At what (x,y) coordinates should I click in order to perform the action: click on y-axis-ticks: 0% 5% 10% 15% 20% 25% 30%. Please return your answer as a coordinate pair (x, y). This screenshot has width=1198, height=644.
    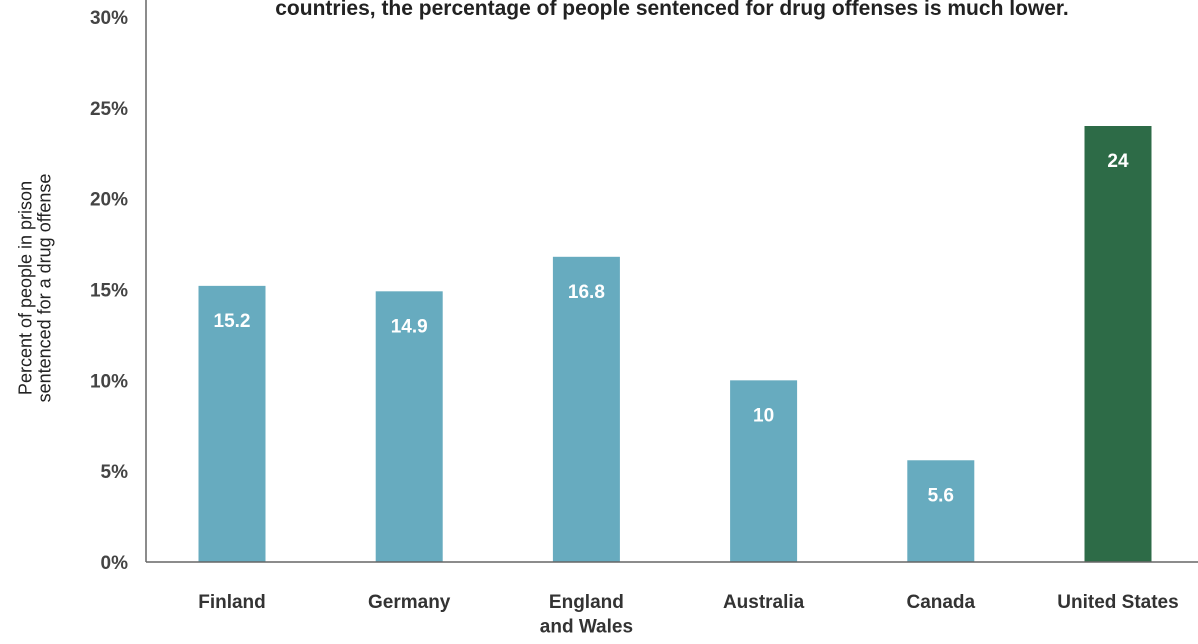
    Looking at the image, I should click on (109, 291).